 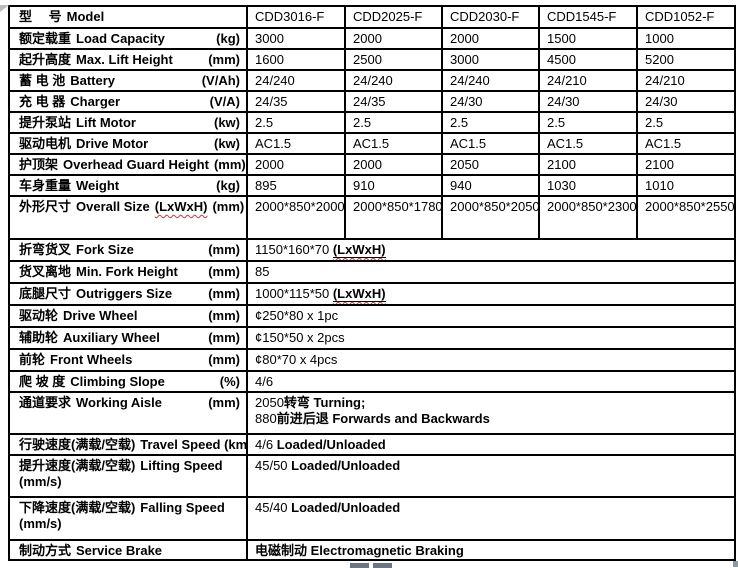 What do you see at coordinates (461, 185) in the screenshot?
I see `spec-value: 940` at bounding box center [461, 185].